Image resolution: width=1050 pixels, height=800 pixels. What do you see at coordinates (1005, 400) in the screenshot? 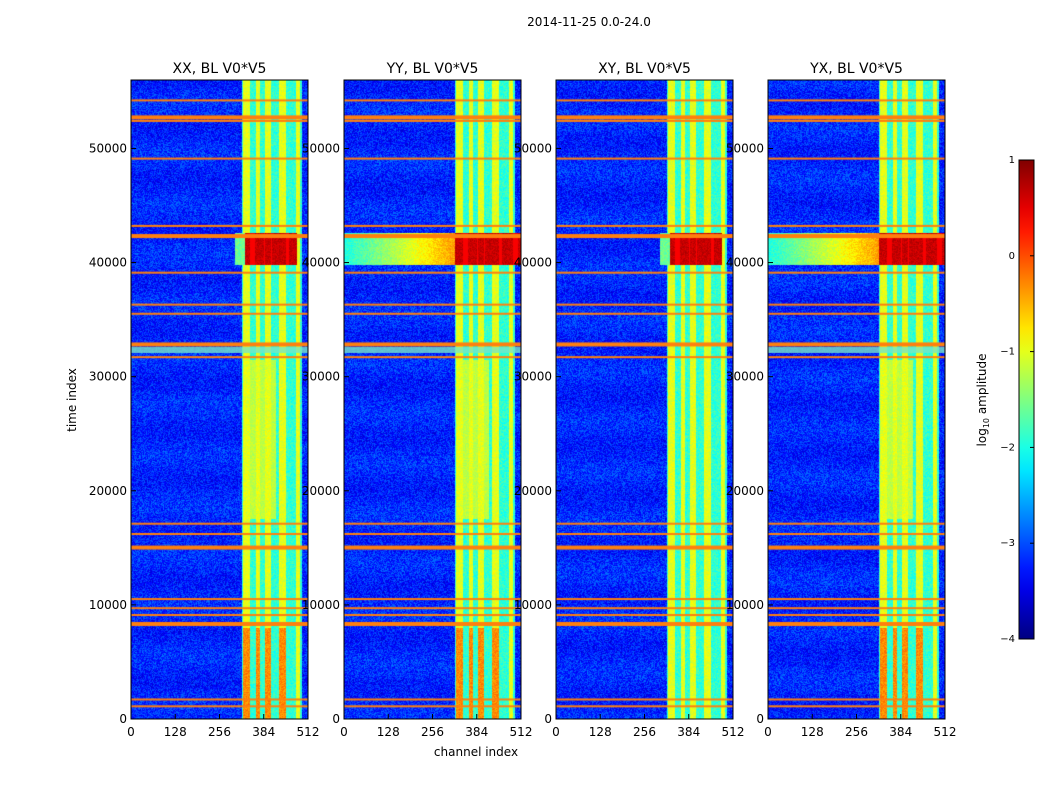
I see `colorbar: 1 0 −1 −2 −3 −4 log10 amplitude` at bounding box center [1005, 400].